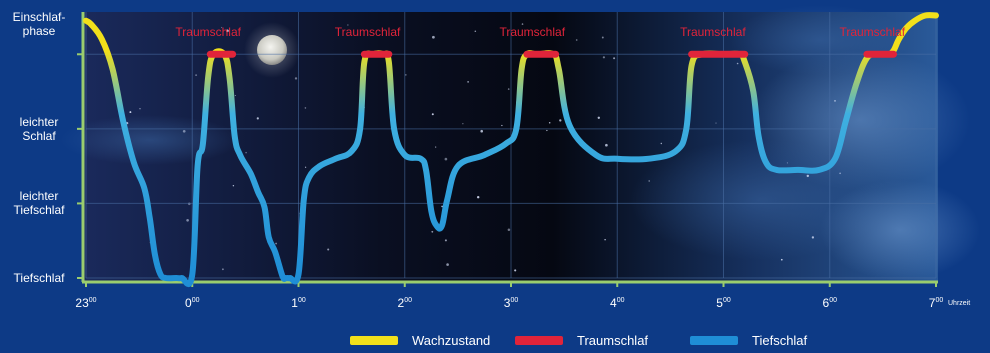 The image size is (990, 353). I want to click on legend-item: Wachzustand, so click(420, 340).